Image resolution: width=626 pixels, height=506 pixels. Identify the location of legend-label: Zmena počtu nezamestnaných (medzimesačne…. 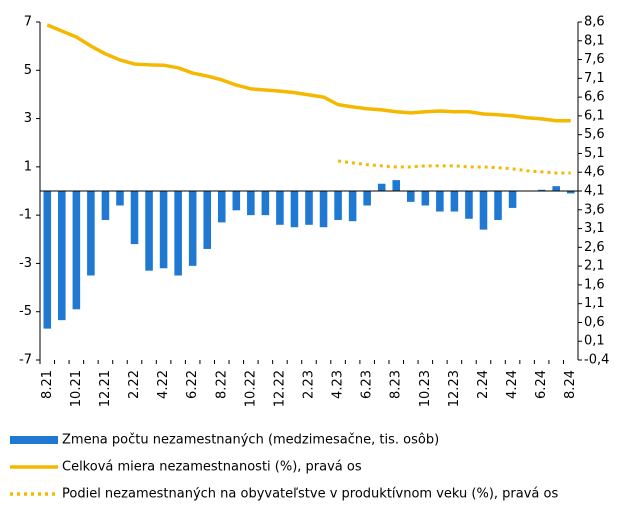
(250, 440).